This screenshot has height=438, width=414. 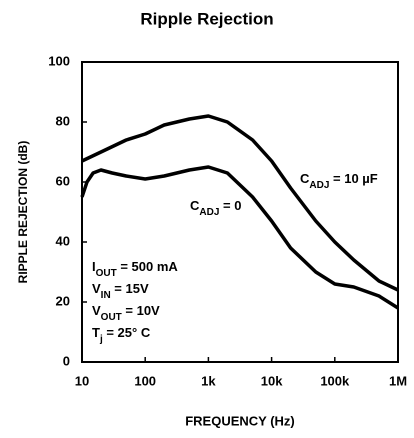 What do you see at coordinates (127, 332) in the screenshot?
I see `annotation-tail: = 25° C` at bounding box center [127, 332].